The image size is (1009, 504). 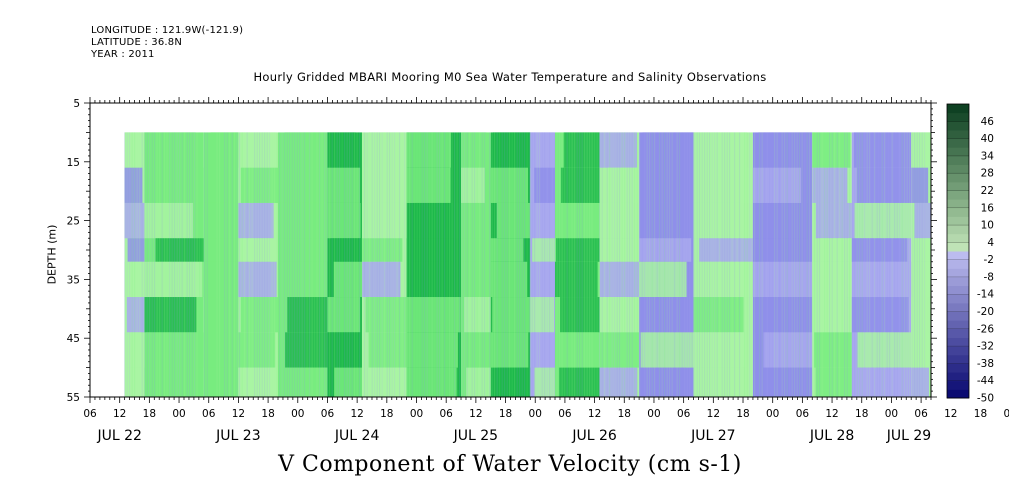 What do you see at coordinates (987, 174) in the screenshot?
I see `colorbar-label: 28` at bounding box center [987, 174].